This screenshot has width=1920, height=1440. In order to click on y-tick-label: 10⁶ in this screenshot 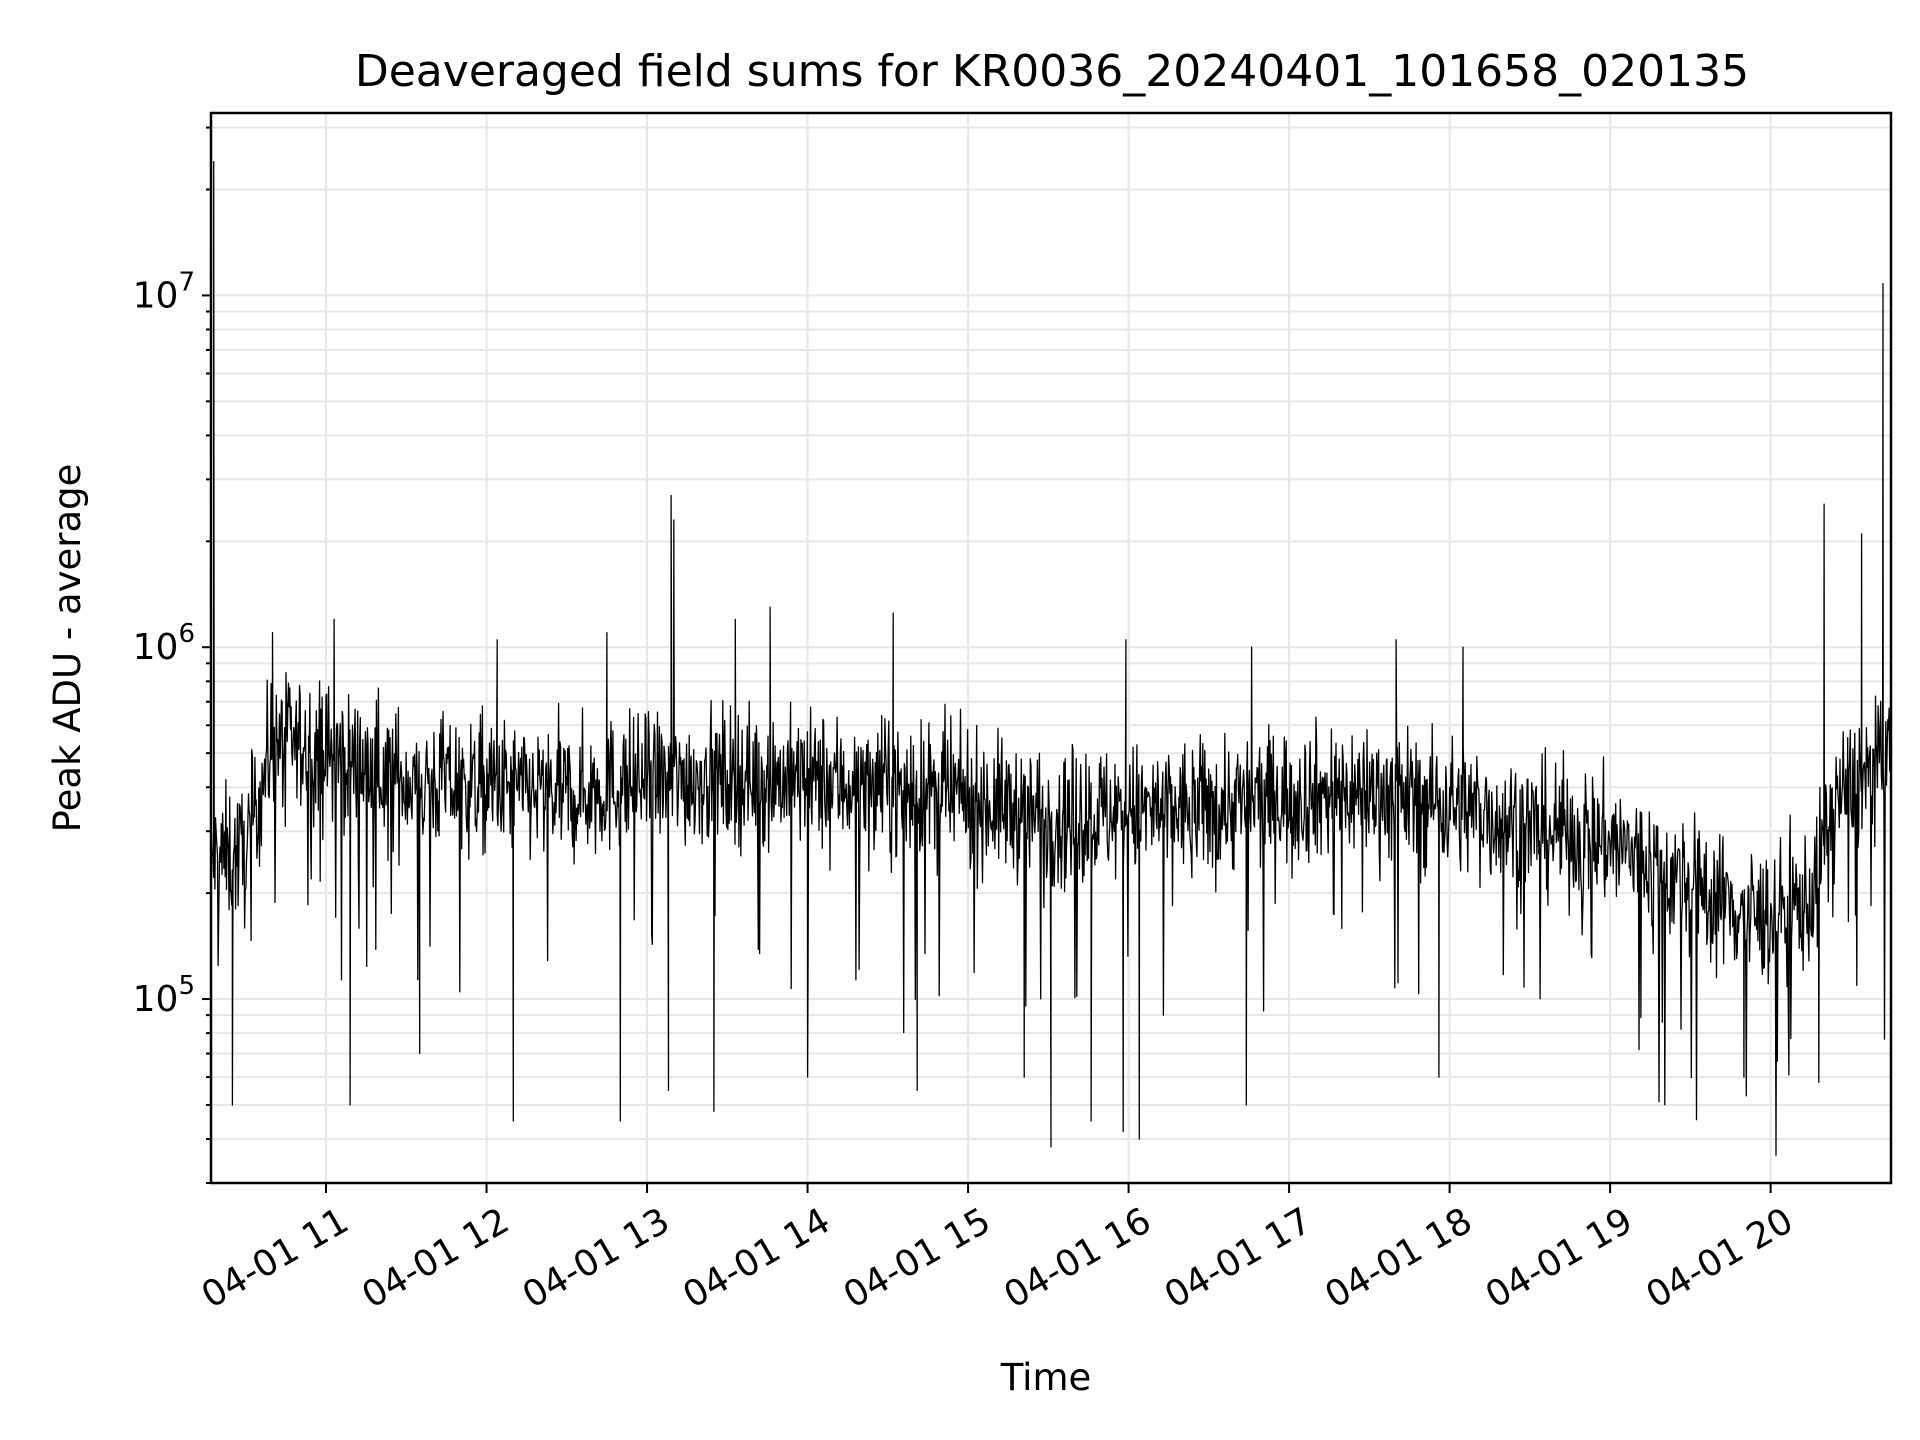, I will do `click(164, 643)`.